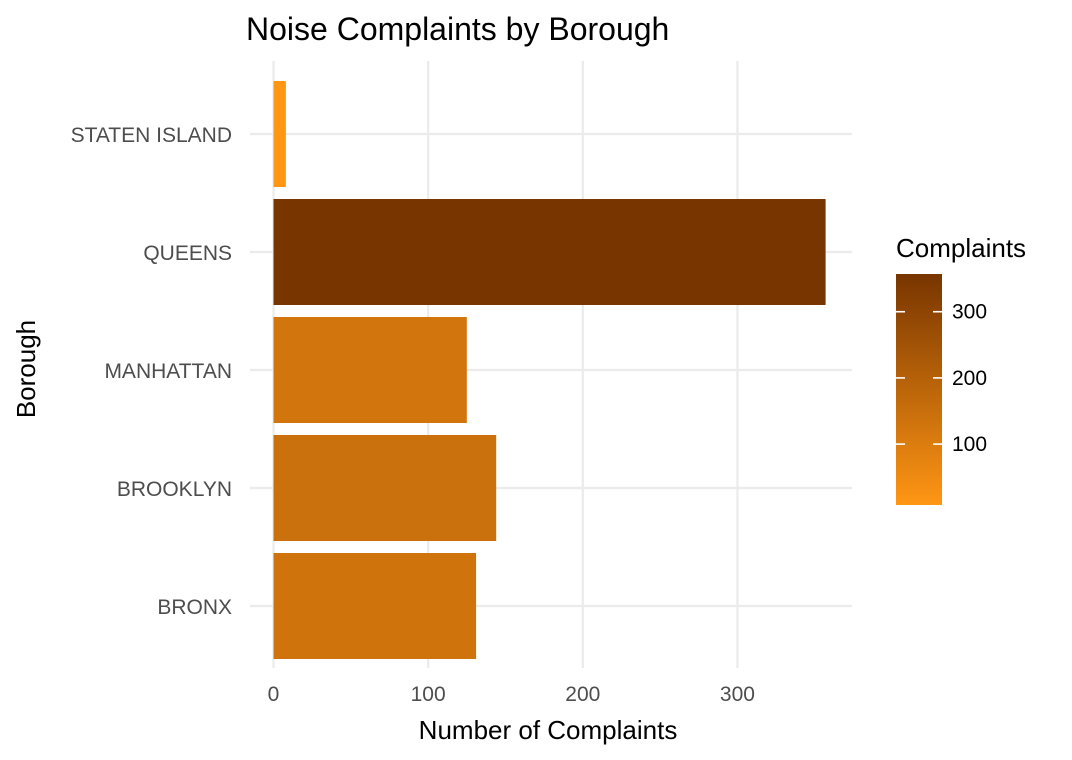 The image size is (1072, 760). Describe the element at coordinates (969, 312) in the screenshot. I see `legend-tick-label: 300` at that location.